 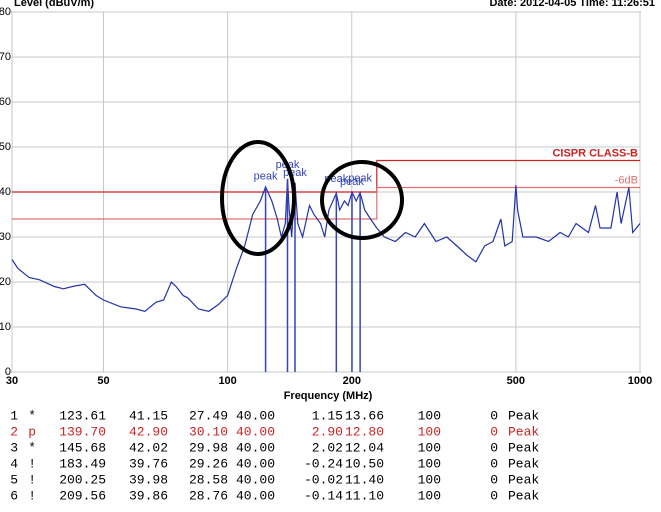 What do you see at coordinates (640, 381) in the screenshot?
I see `x-tick-label: 1000` at bounding box center [640, 381].